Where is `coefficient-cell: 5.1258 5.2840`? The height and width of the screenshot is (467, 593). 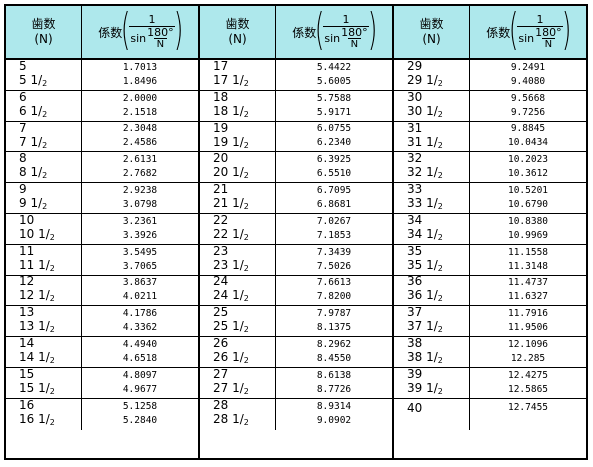
coefficient-cell: 5.1258 5.2840 is located at coordinates (140, 414).